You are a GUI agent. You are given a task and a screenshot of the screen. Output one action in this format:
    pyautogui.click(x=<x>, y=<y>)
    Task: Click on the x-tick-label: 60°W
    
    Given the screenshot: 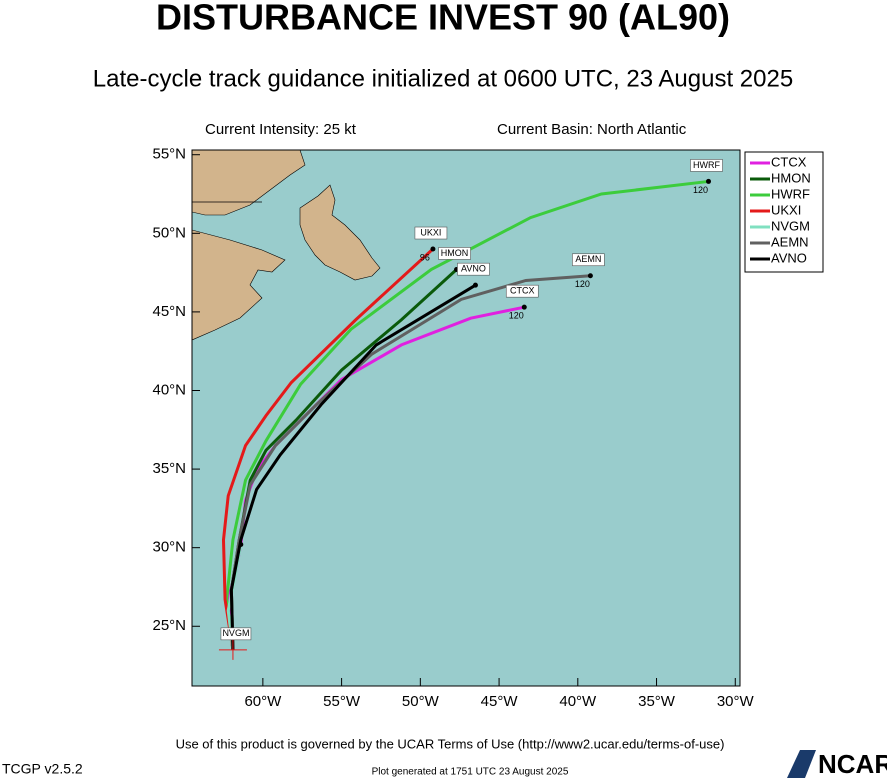 What is the action you would take?
    pyautogui.click(x=263, y=701)
    